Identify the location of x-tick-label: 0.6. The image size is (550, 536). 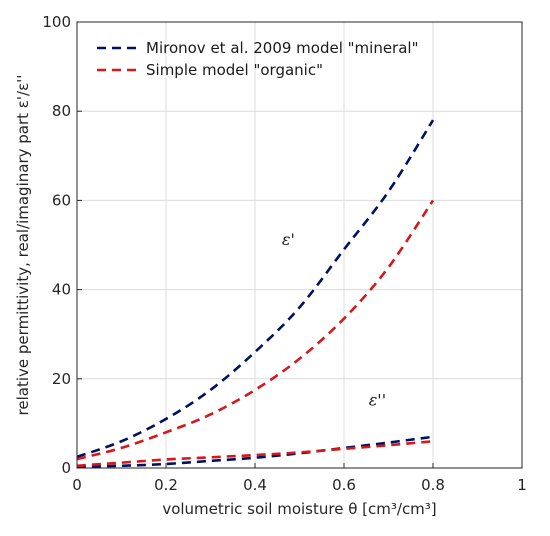
(344, 485).